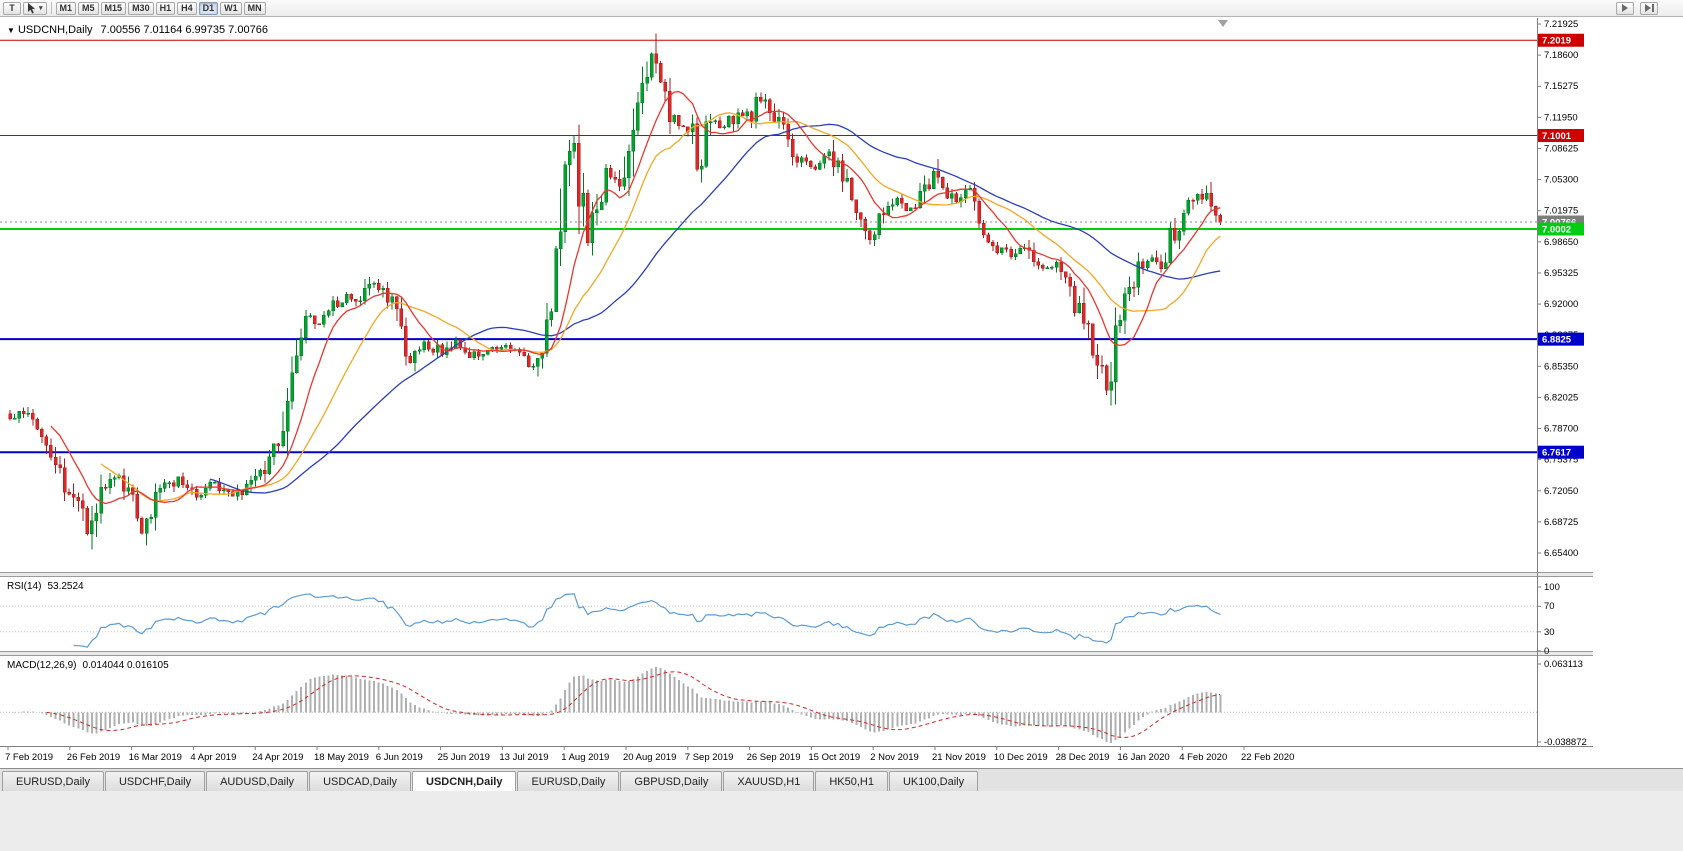 The image size is (1683, 851). What do you see at coordinates (1561, 553) in the screenshot?
I see `price-tick-label: 6.65400` at bounding box center [1561, 553].